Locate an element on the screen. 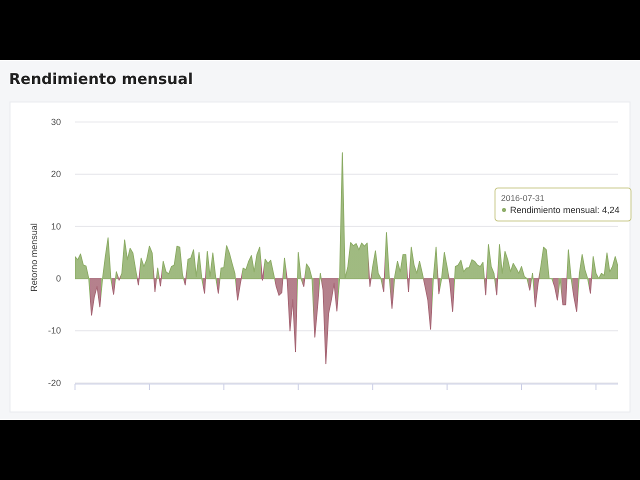 This screenshot has width=640, height=480. y-tick-label: 30 is located at coordinates (55, 121).